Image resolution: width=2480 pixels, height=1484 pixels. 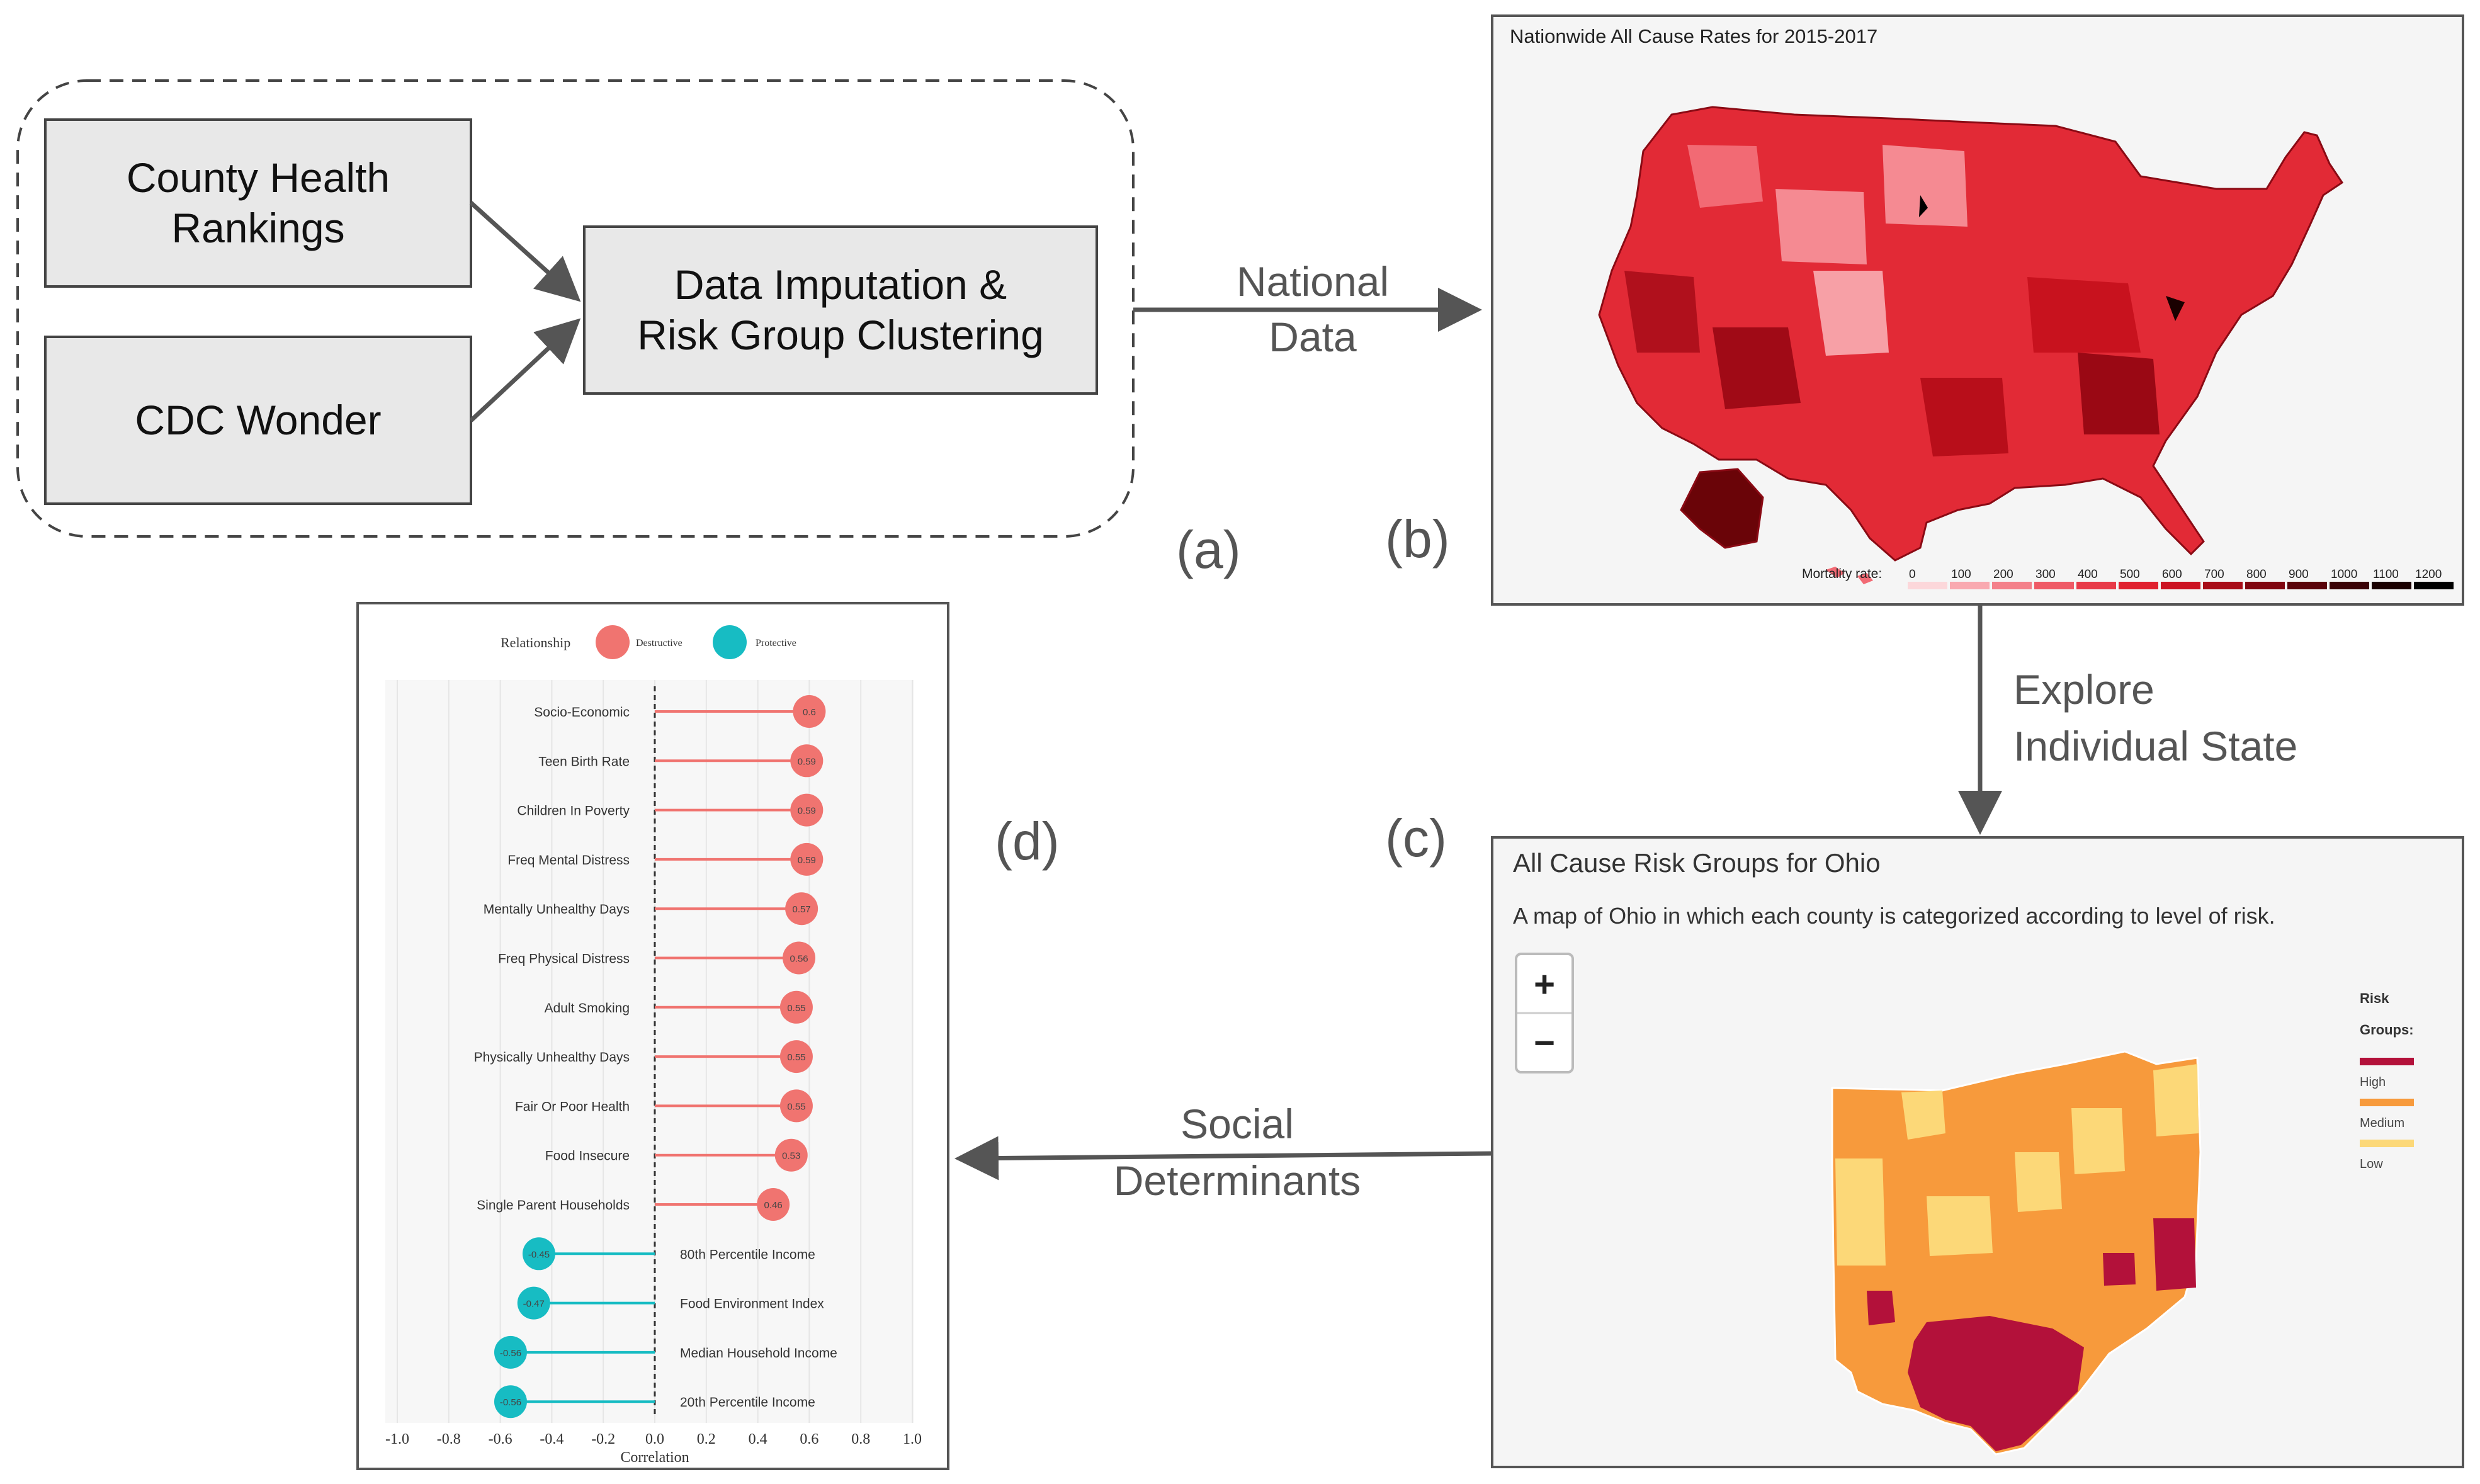 I want to click on x-tick-label: 1.0, so click(x=912, y=1439).